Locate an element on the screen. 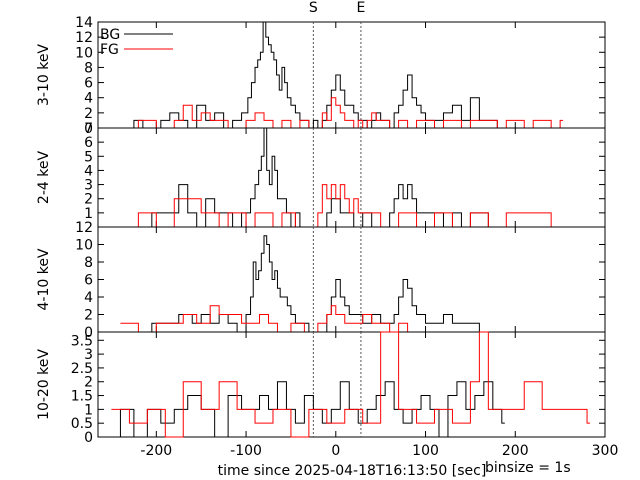 The image size is (640, 480). y-axis-label: 2-4 keV is located at coordinates (44, 178).